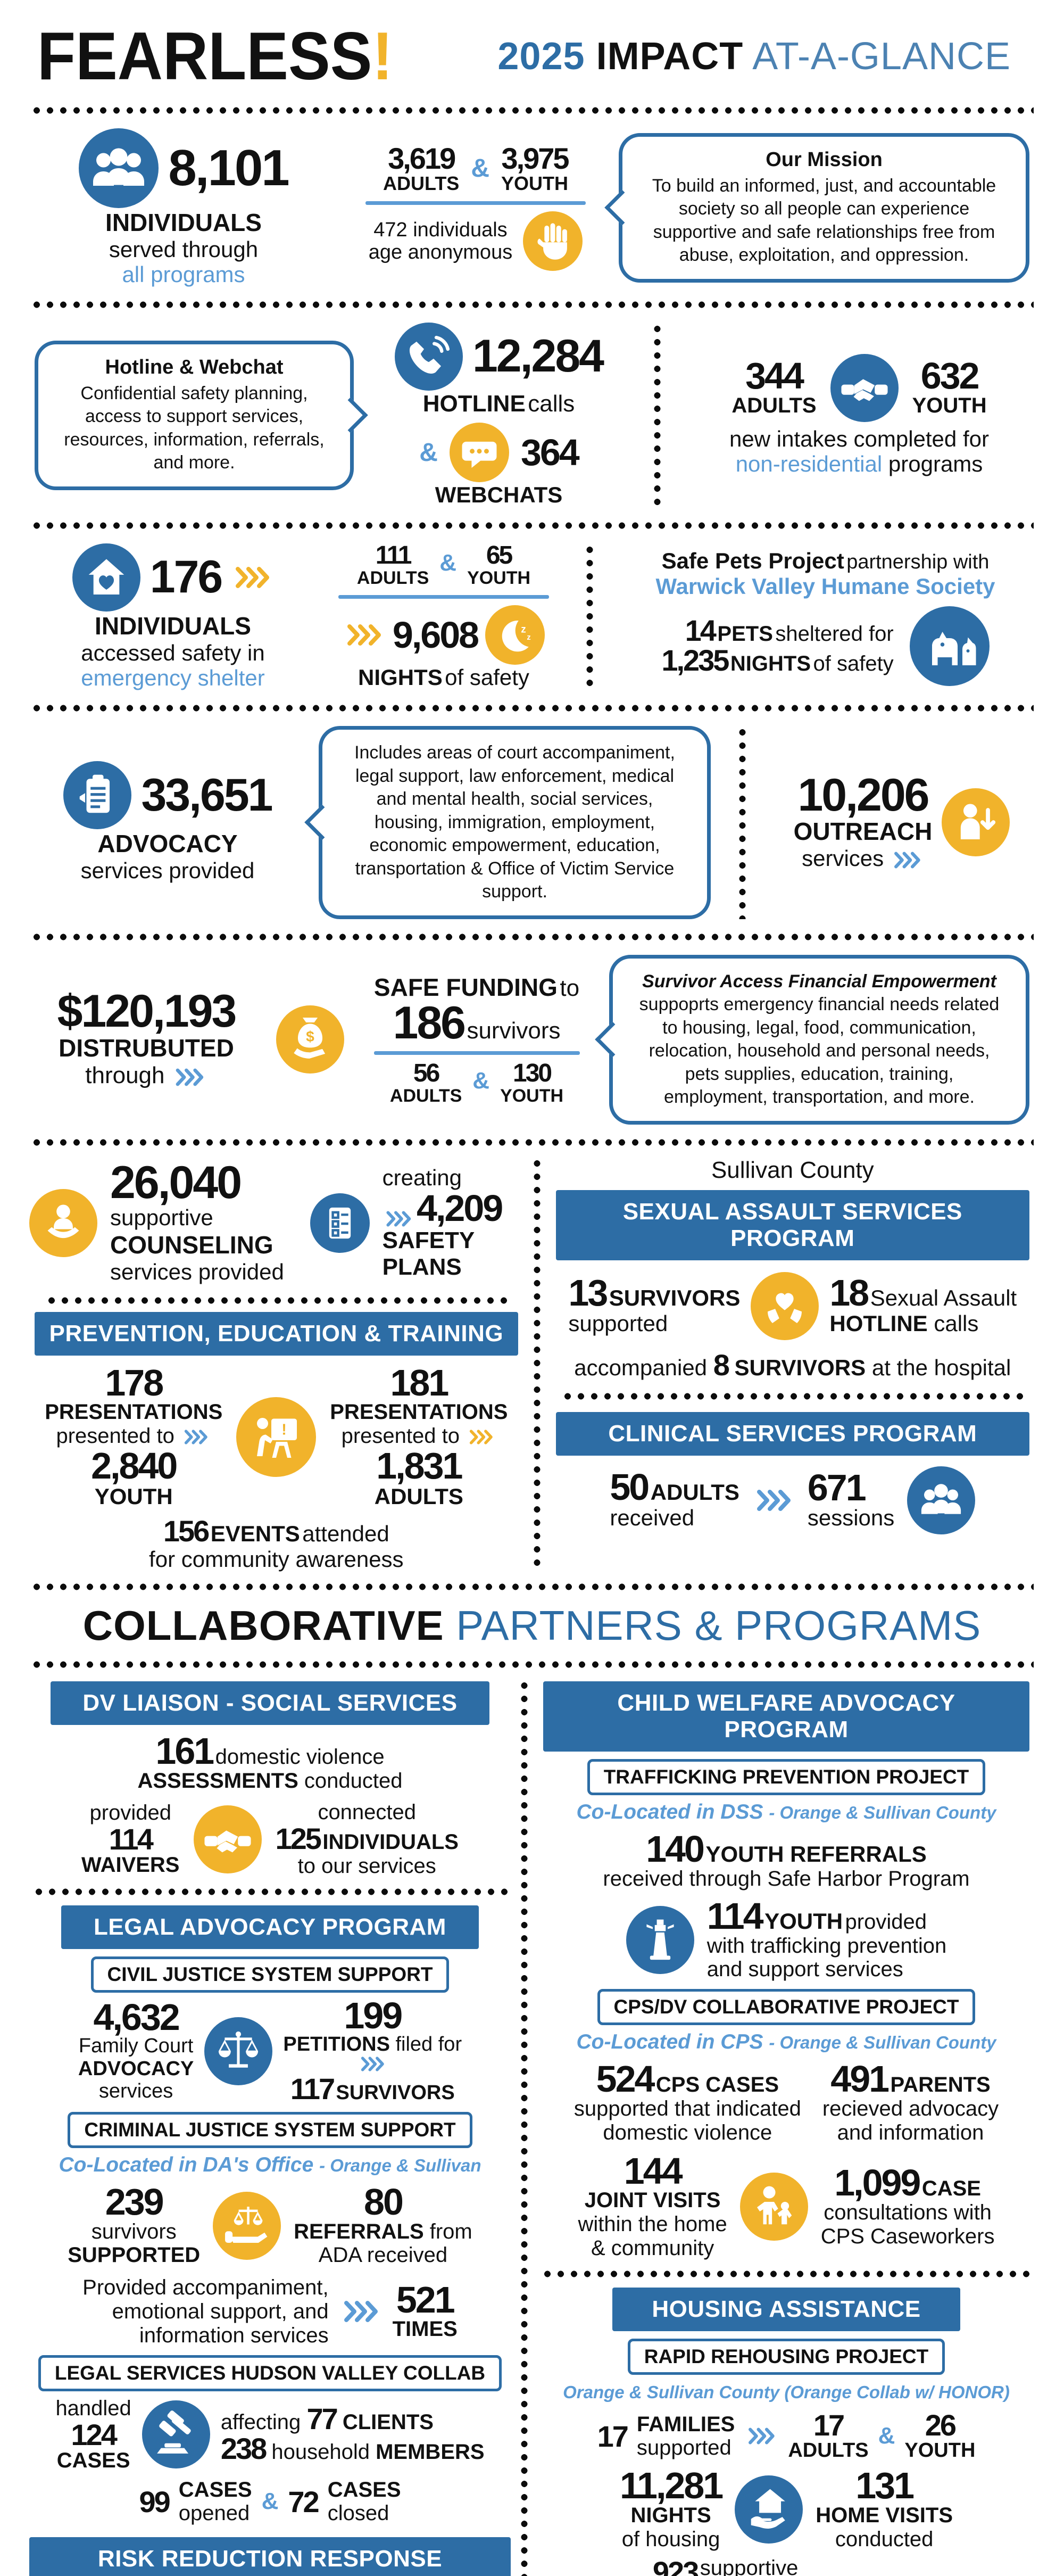 The image size is (1064, 2576). I want to click on brand-logo: FEARLESS!, so click(215, 57).